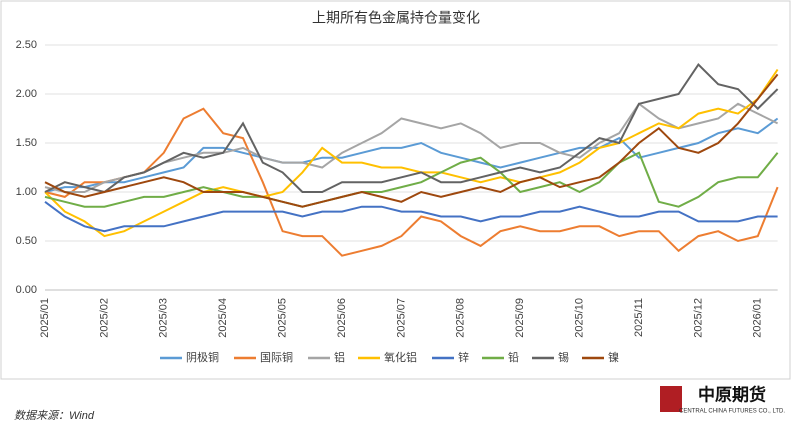 The height and width of the screenshot is (426, 792). What do you see at coordinates (580, 318) in the screenshot?
I see `x-tick-label: 2025/10` at bounding box center [580, 318].